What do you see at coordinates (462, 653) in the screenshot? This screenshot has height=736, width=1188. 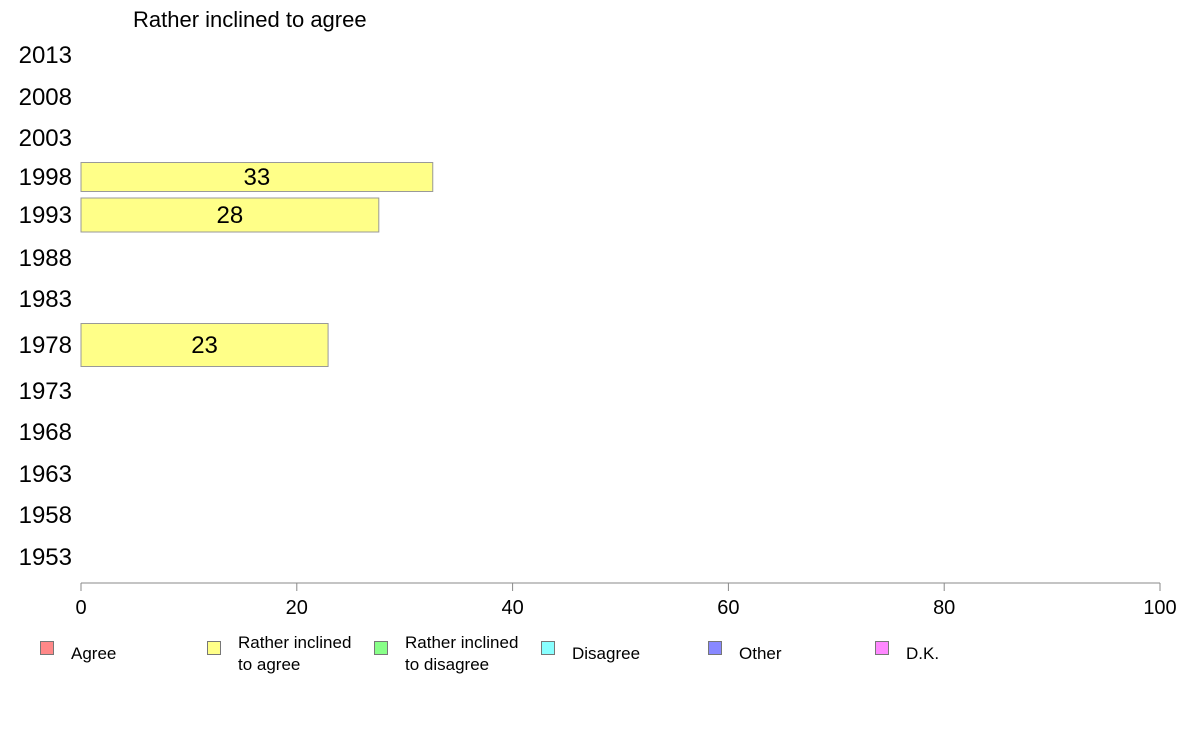 I see `legend-label: Rather inclined to disagree` at bounding box center [462, 653].